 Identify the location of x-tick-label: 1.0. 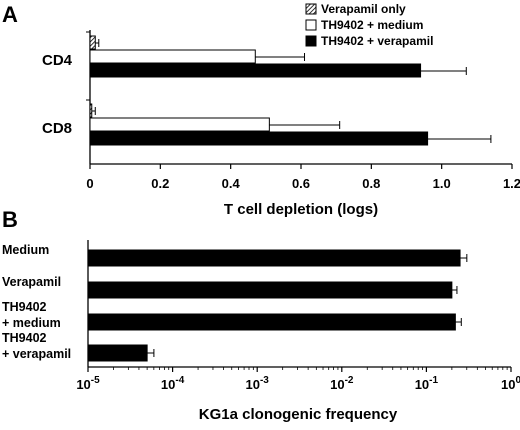
(442, 183).